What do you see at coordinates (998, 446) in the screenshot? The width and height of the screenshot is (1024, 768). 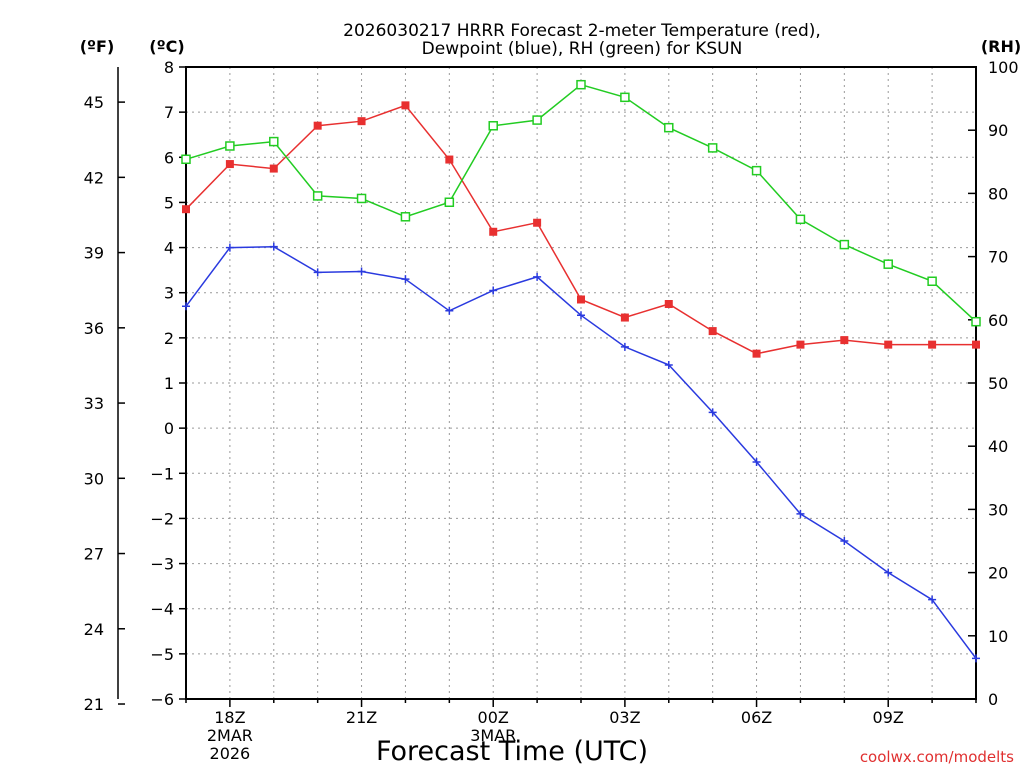 I see `rh-tick-label: 40` at bounding box center [998, 446].